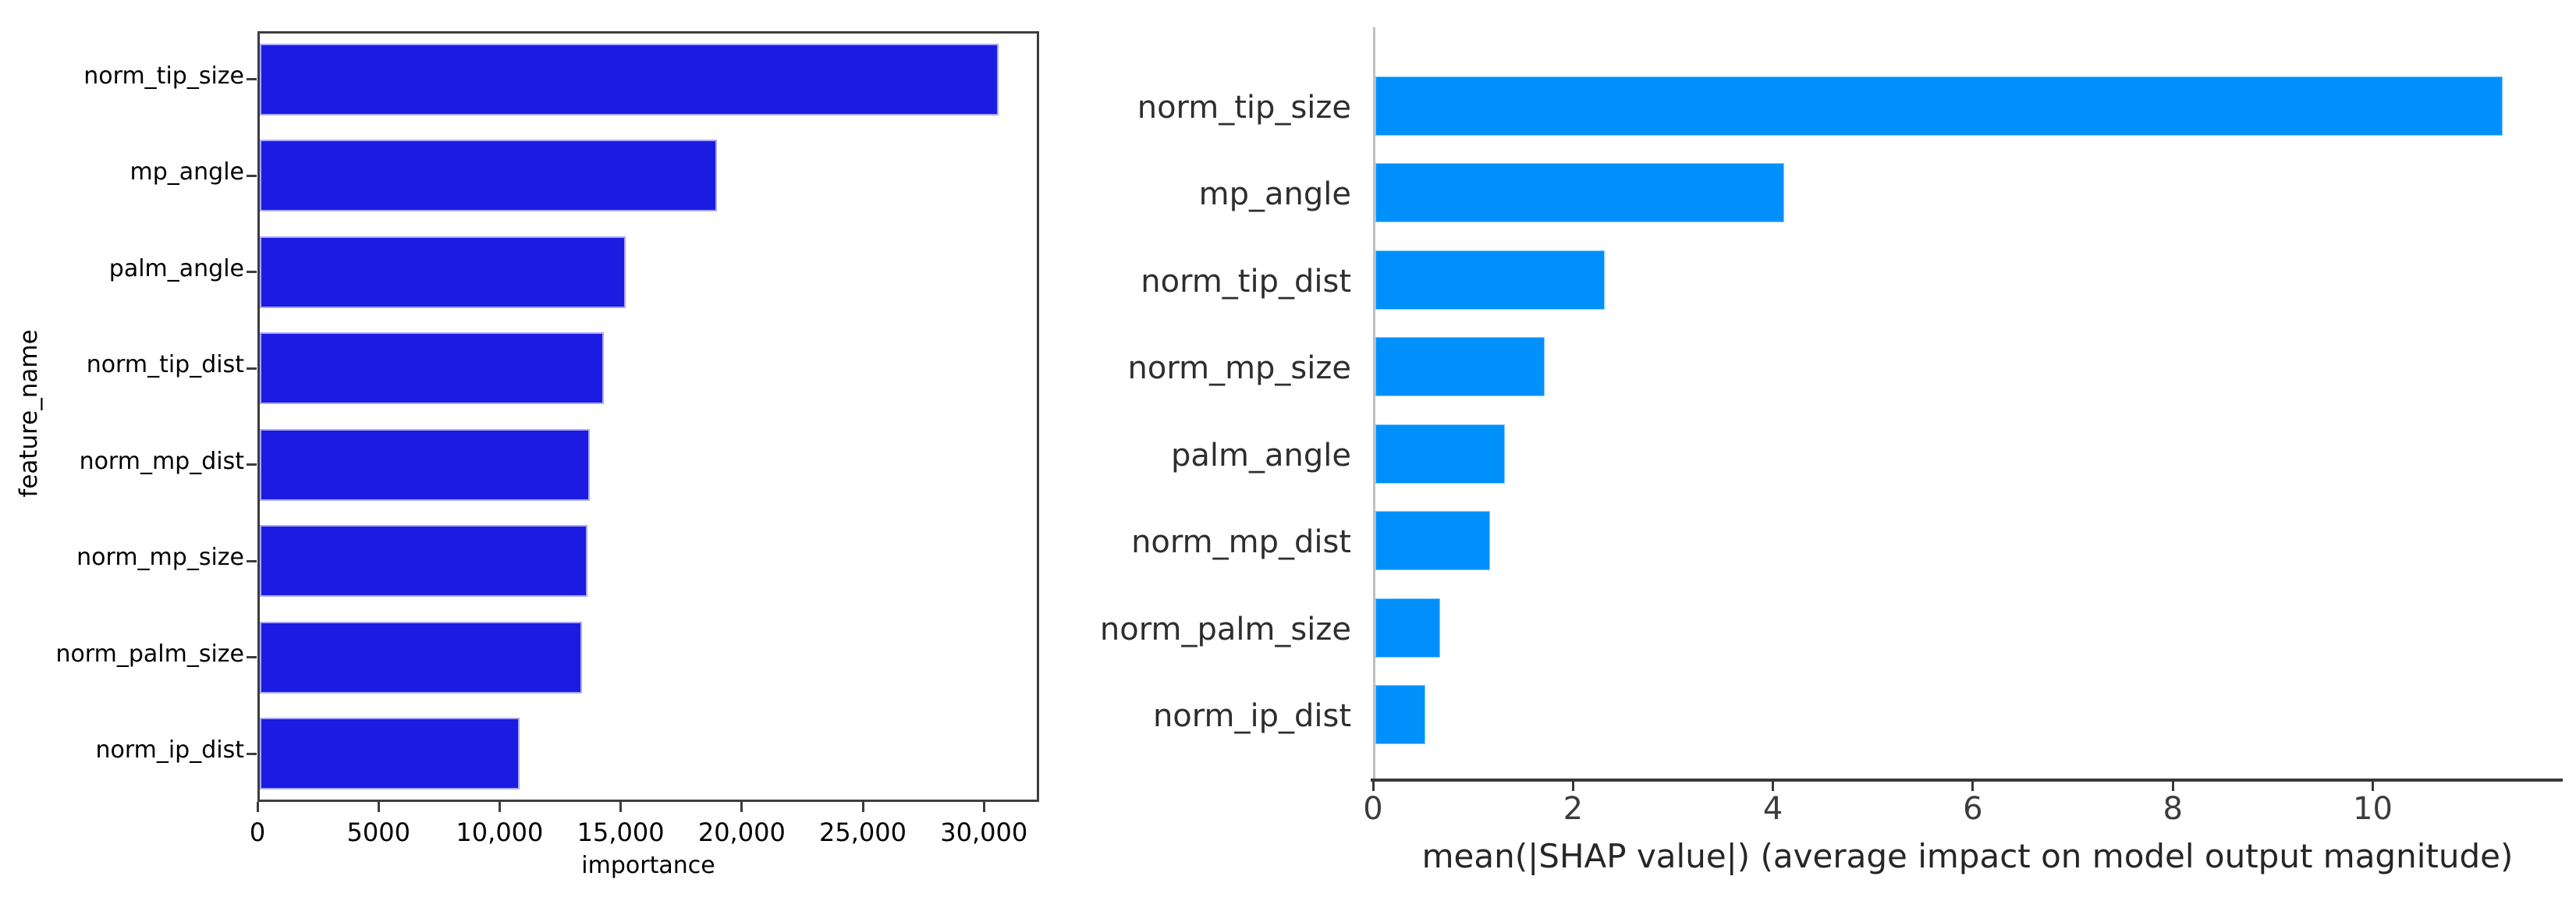 This screenshot has height=901, width=2576. What do you see at coordinates (621, 832) in the screenshot?
I see `x-tick-label: 15,000` at bounding box center [621, 832].